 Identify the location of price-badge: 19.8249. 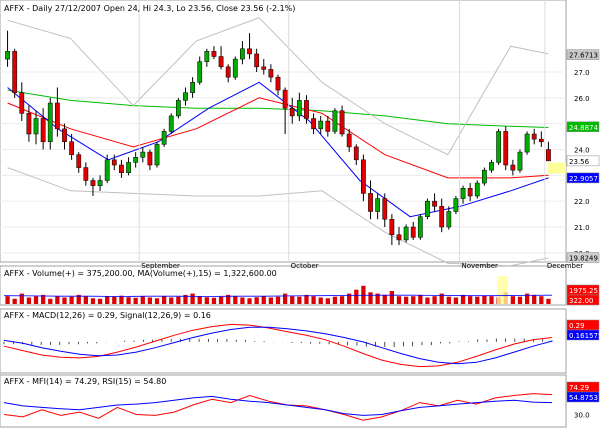
(583, 258).